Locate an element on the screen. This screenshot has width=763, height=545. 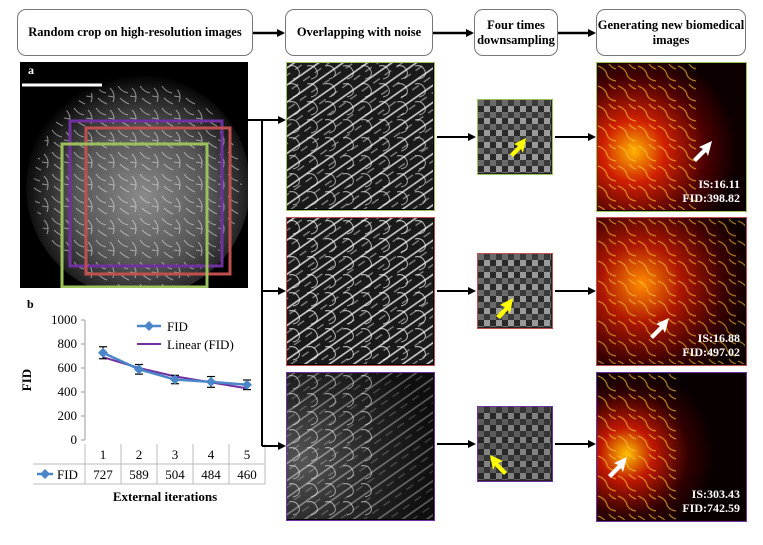
fid-score: FID:398.82 is located at coordinates (711, 198).